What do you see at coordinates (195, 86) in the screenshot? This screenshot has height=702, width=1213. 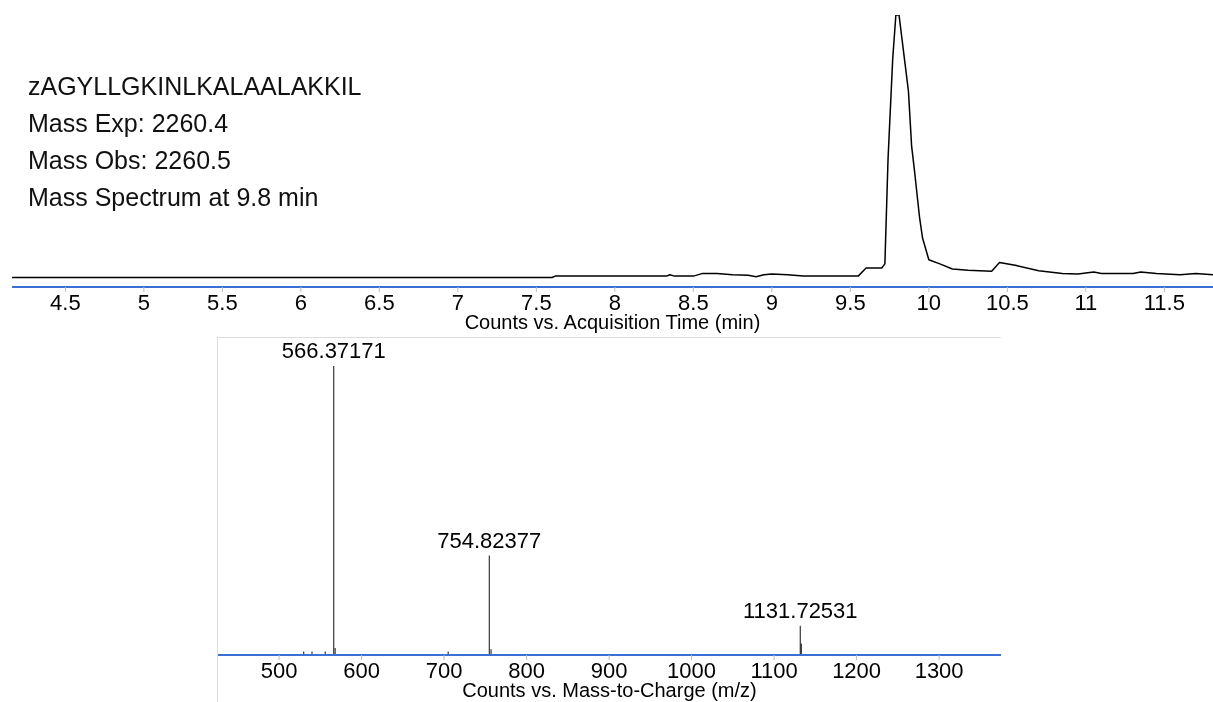 I see `annotation: zAGYLLGKINLKALAALAKKIL` at bounding box center [195, 86].